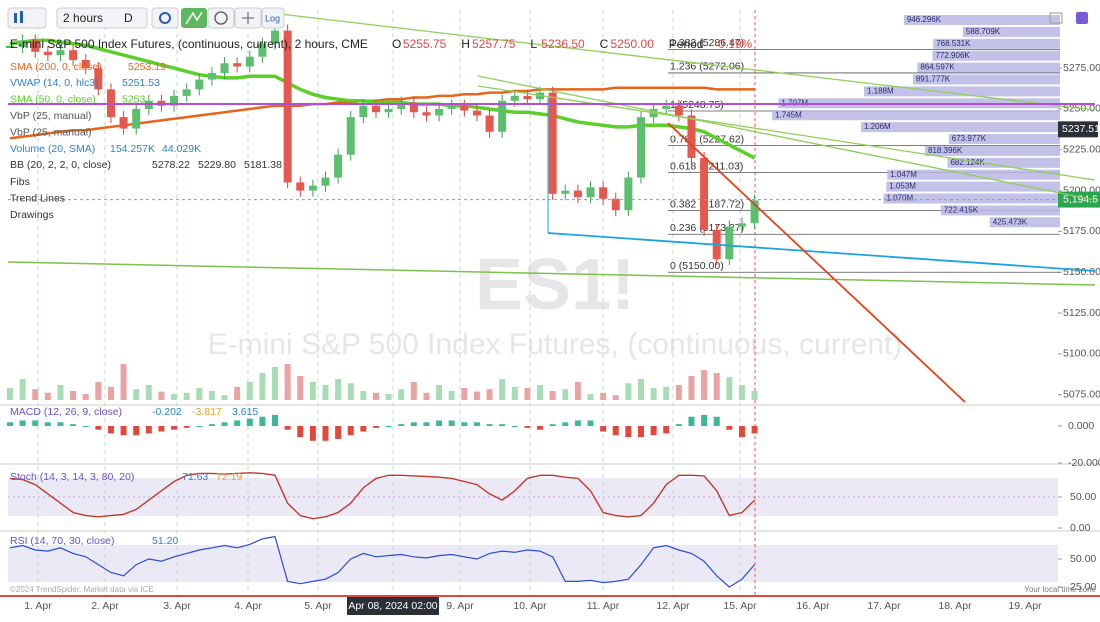 The image size is (1100, 622). Describe the element at coordinates (1081, 231) in the screenshot. I see `y-tick-label: 5175.00` at that location.